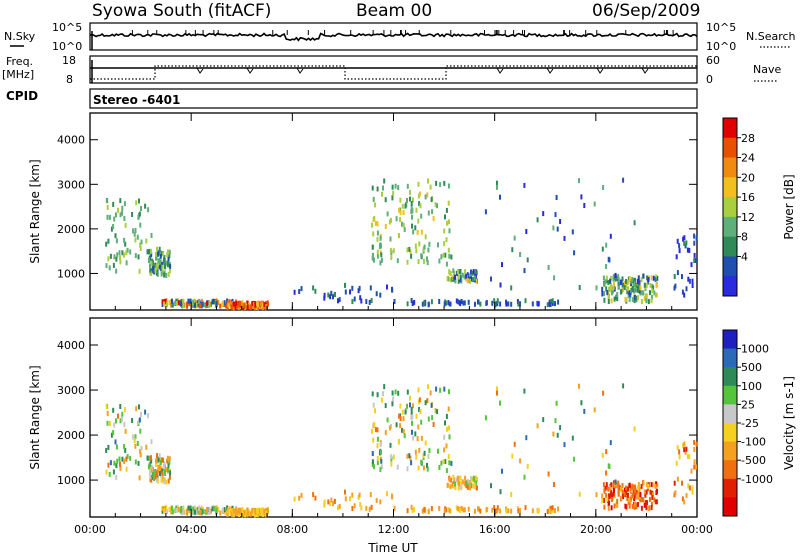  Describe the element at coordinates (393, 72) in the screenshot. I see `nave-line` at that location.